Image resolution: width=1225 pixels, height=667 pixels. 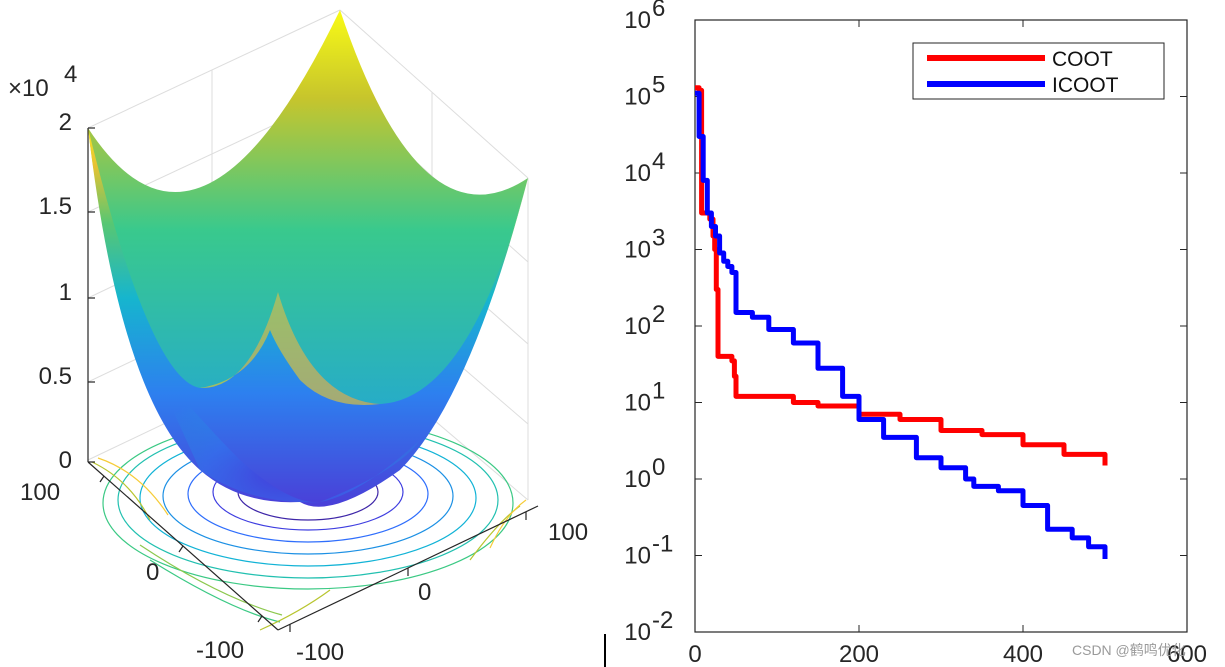 What do you see at coordinates (424, 592) in the screenshot?
I see `x-tick: 0` at bounding box center [424, 592].